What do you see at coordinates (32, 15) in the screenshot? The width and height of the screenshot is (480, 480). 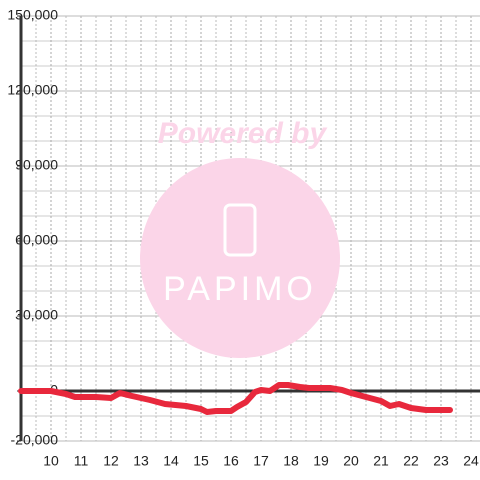 I see `y-tick-label: 150,000` at bounding box center [32, 15].